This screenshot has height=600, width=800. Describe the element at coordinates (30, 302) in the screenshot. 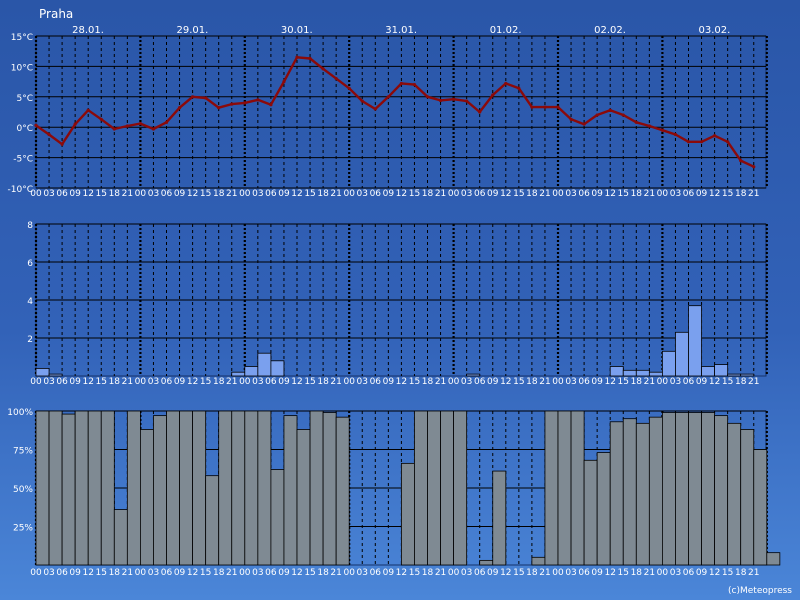

I see `y-tick-label: 4` at that location.